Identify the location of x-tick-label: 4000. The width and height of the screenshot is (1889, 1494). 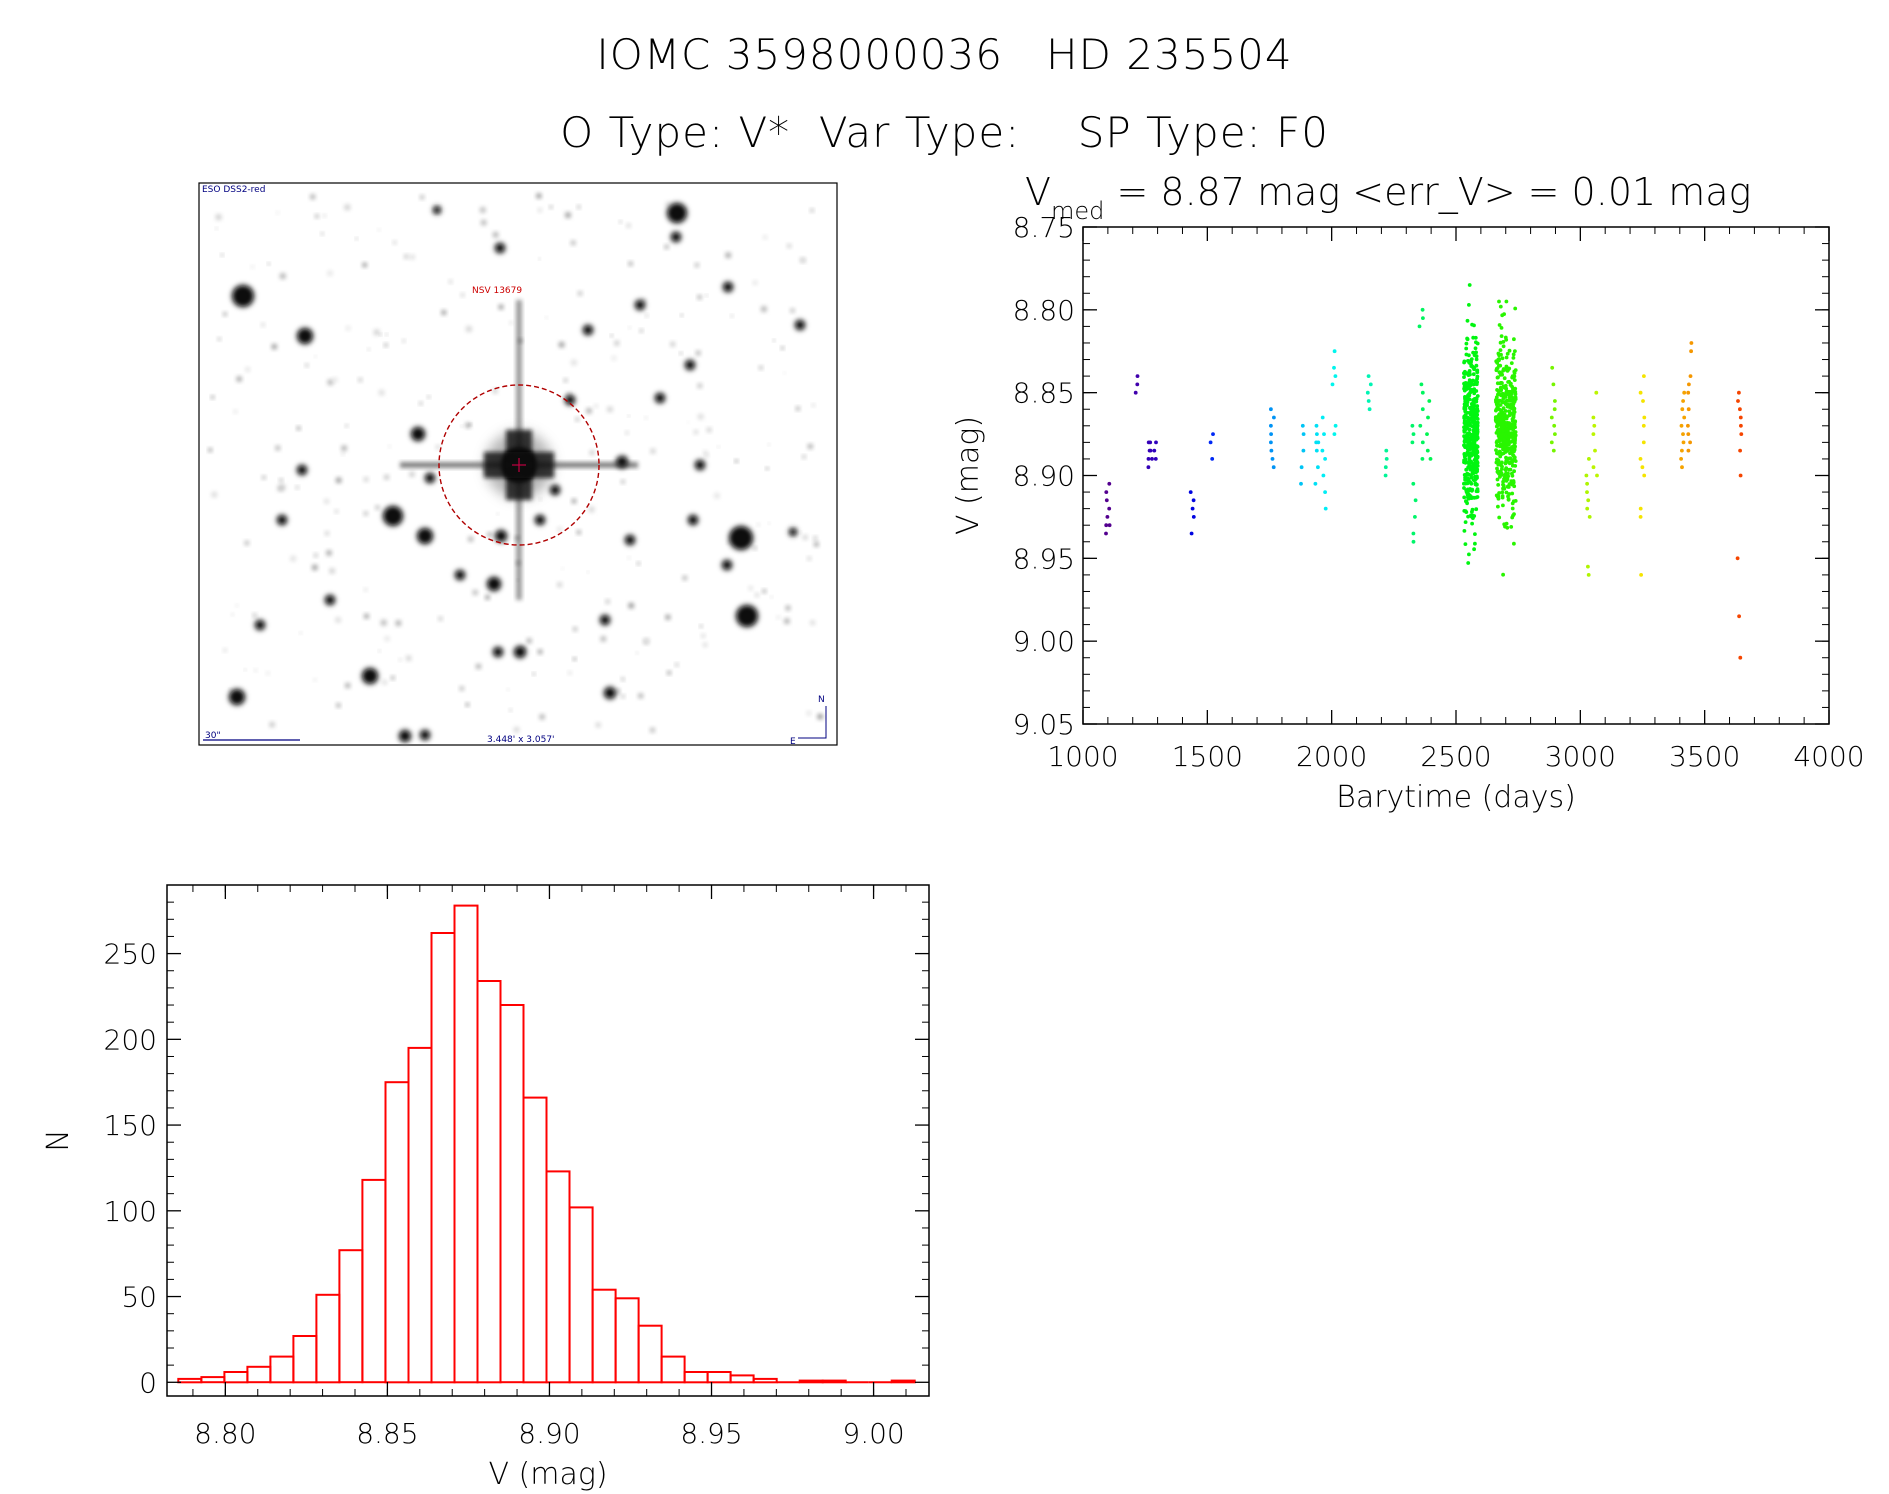
(1828, 756).